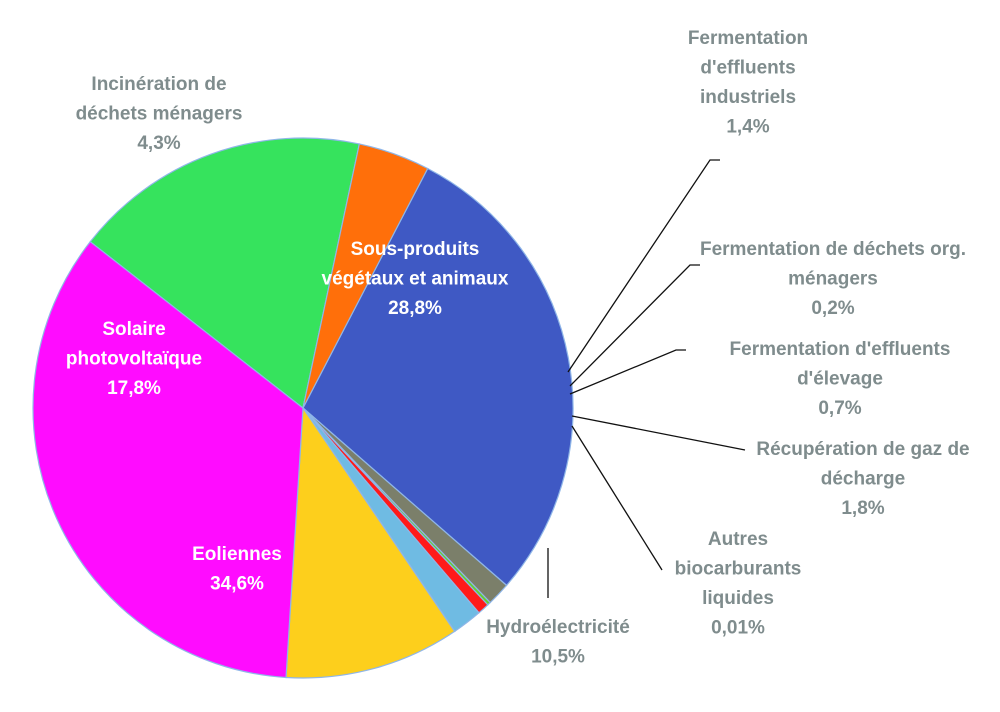 Image resolution: width=1000 pixels, height=712 pixels. I want to click on leader-line-autres-biocarburants, so click(617, 498).